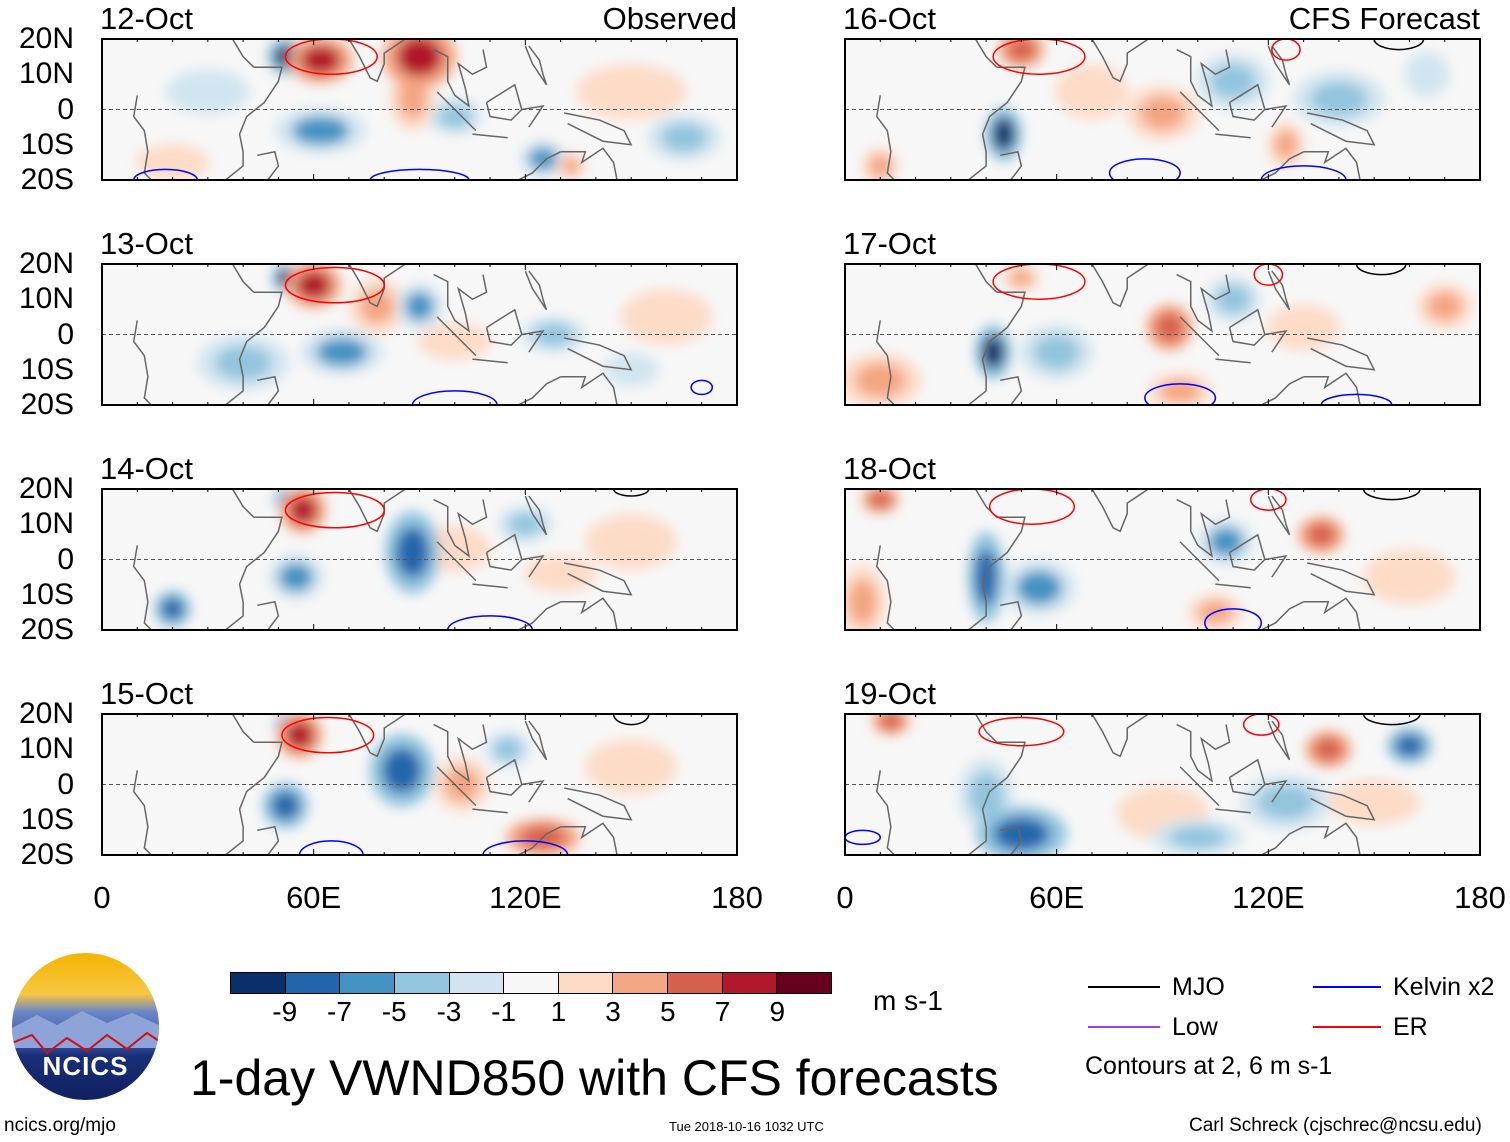  I want to click on lat-label: 10N, so click(46, 524).